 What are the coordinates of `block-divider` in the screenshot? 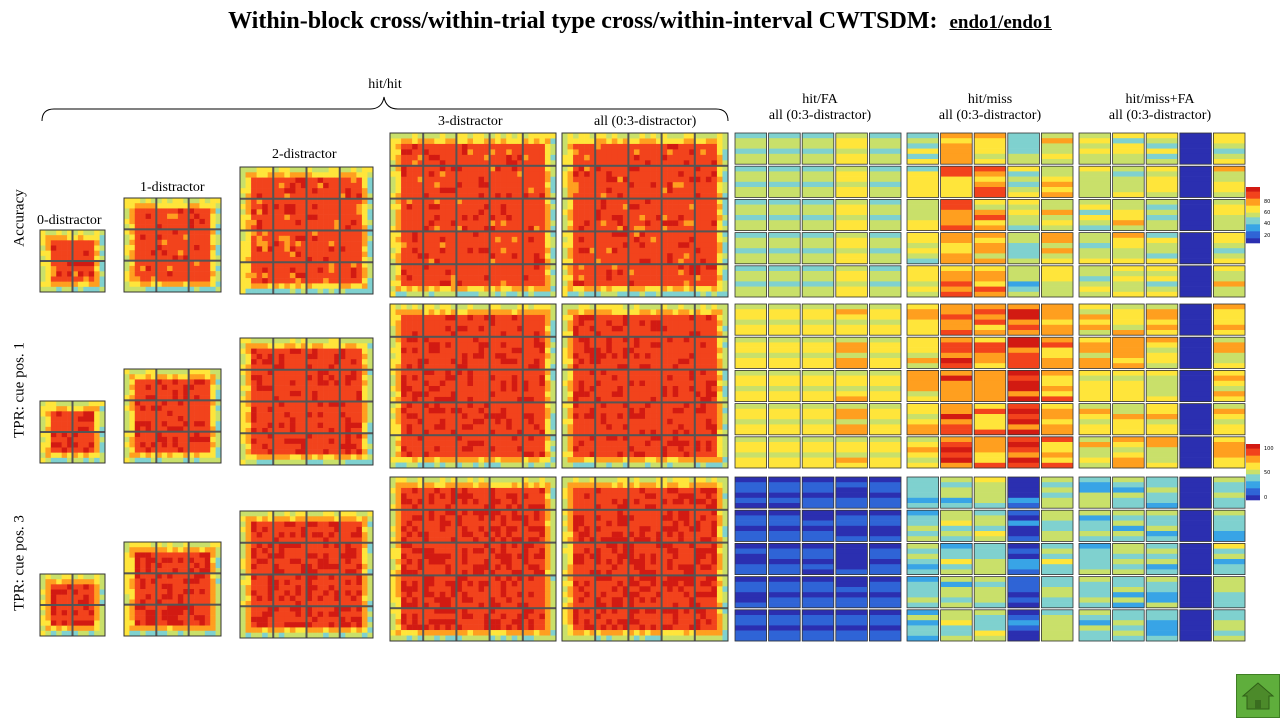 It's located at (72, 432).